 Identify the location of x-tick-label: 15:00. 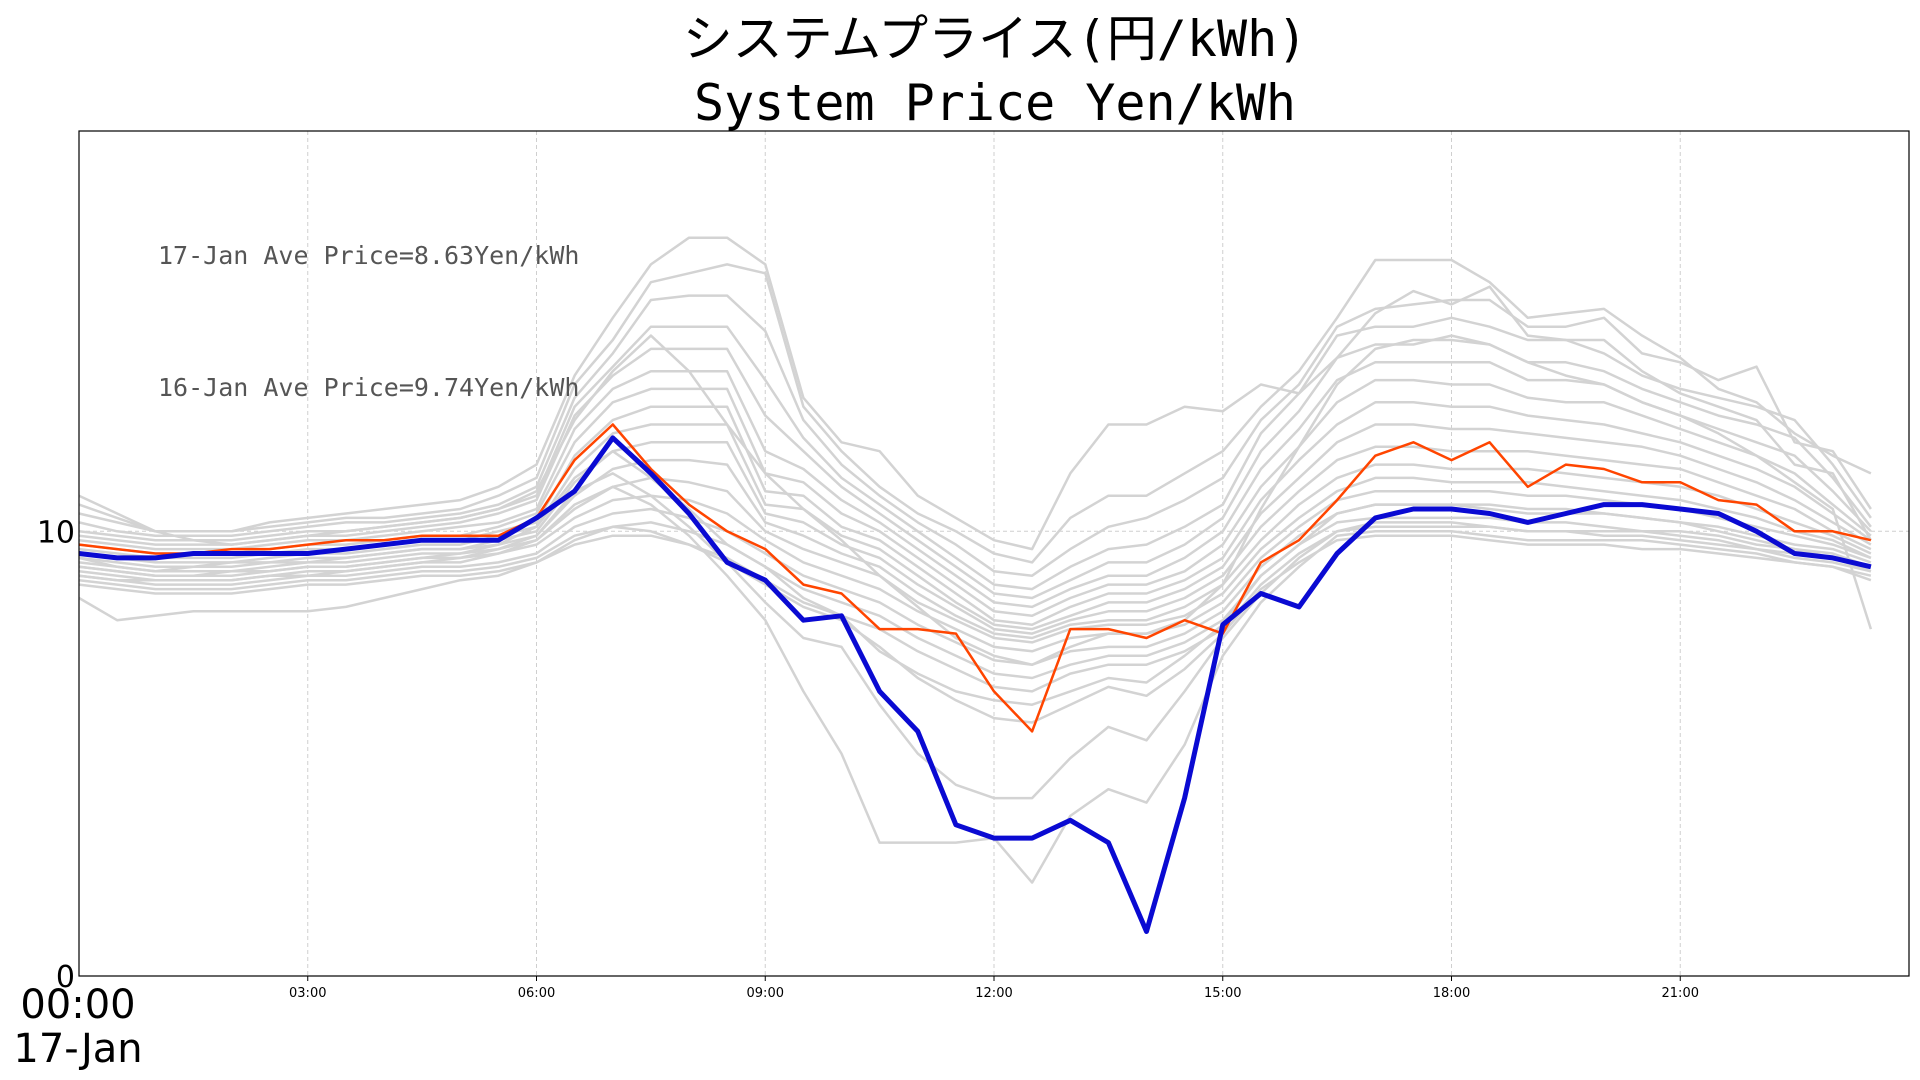
(1222, 993).